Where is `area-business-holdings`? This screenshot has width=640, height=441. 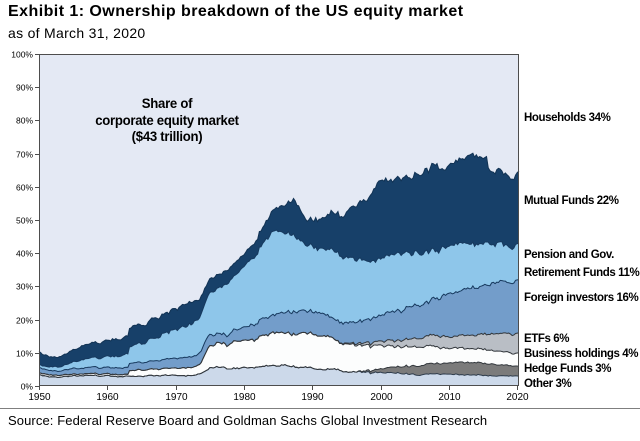
area-business-holdings is located at coordinates (279, 354).